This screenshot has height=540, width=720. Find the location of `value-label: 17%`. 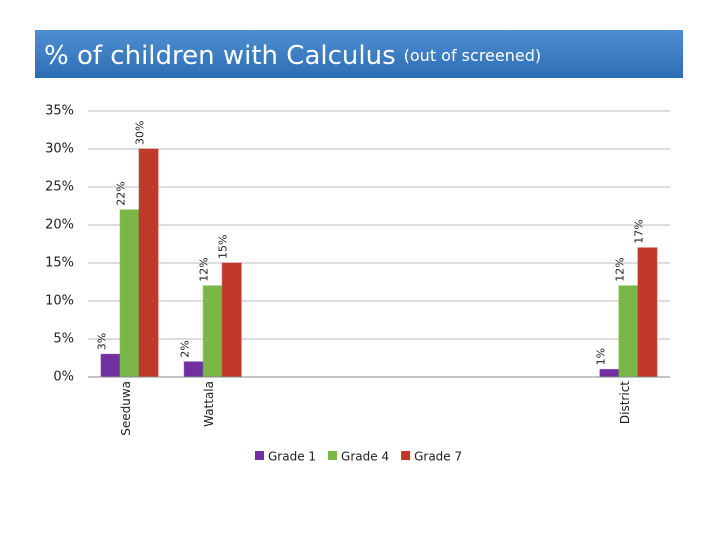

value-label: 17% is located at coordinates (638, 231).